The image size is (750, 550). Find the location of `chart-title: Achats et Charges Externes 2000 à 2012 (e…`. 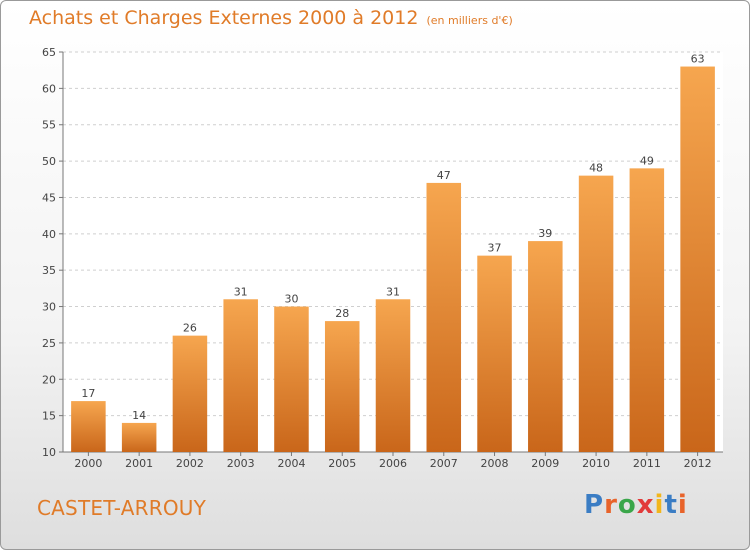

chart-title: Achats et Charges Externes 2000 à 2012 (e… is located at coordinates (271, 18).